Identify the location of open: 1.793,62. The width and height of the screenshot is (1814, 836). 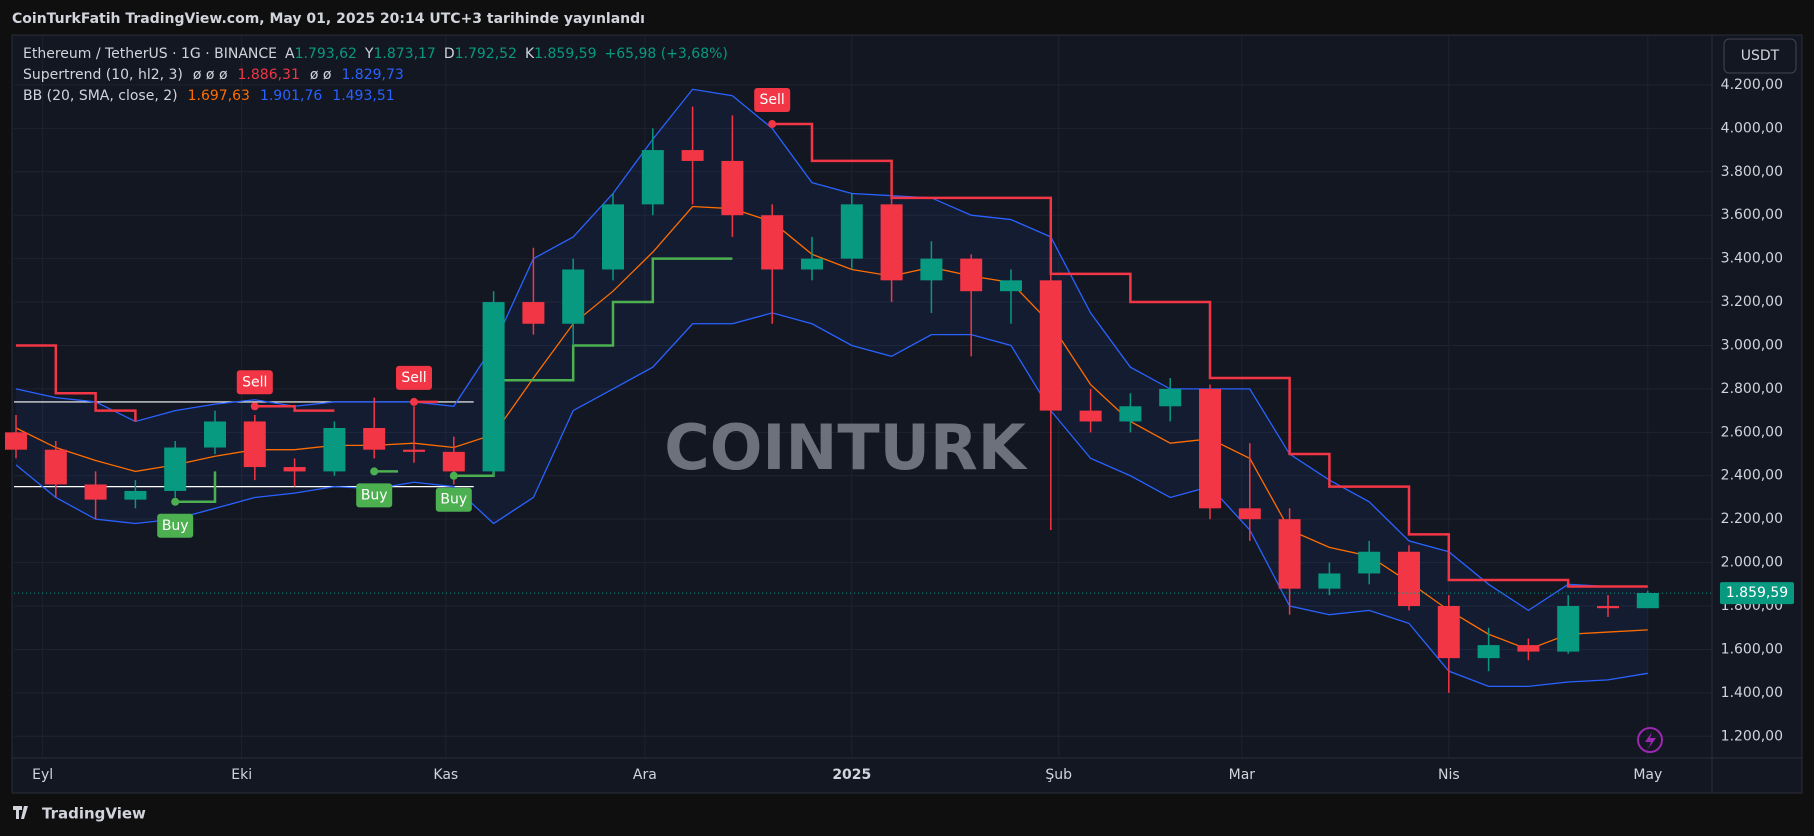
(326, 54).